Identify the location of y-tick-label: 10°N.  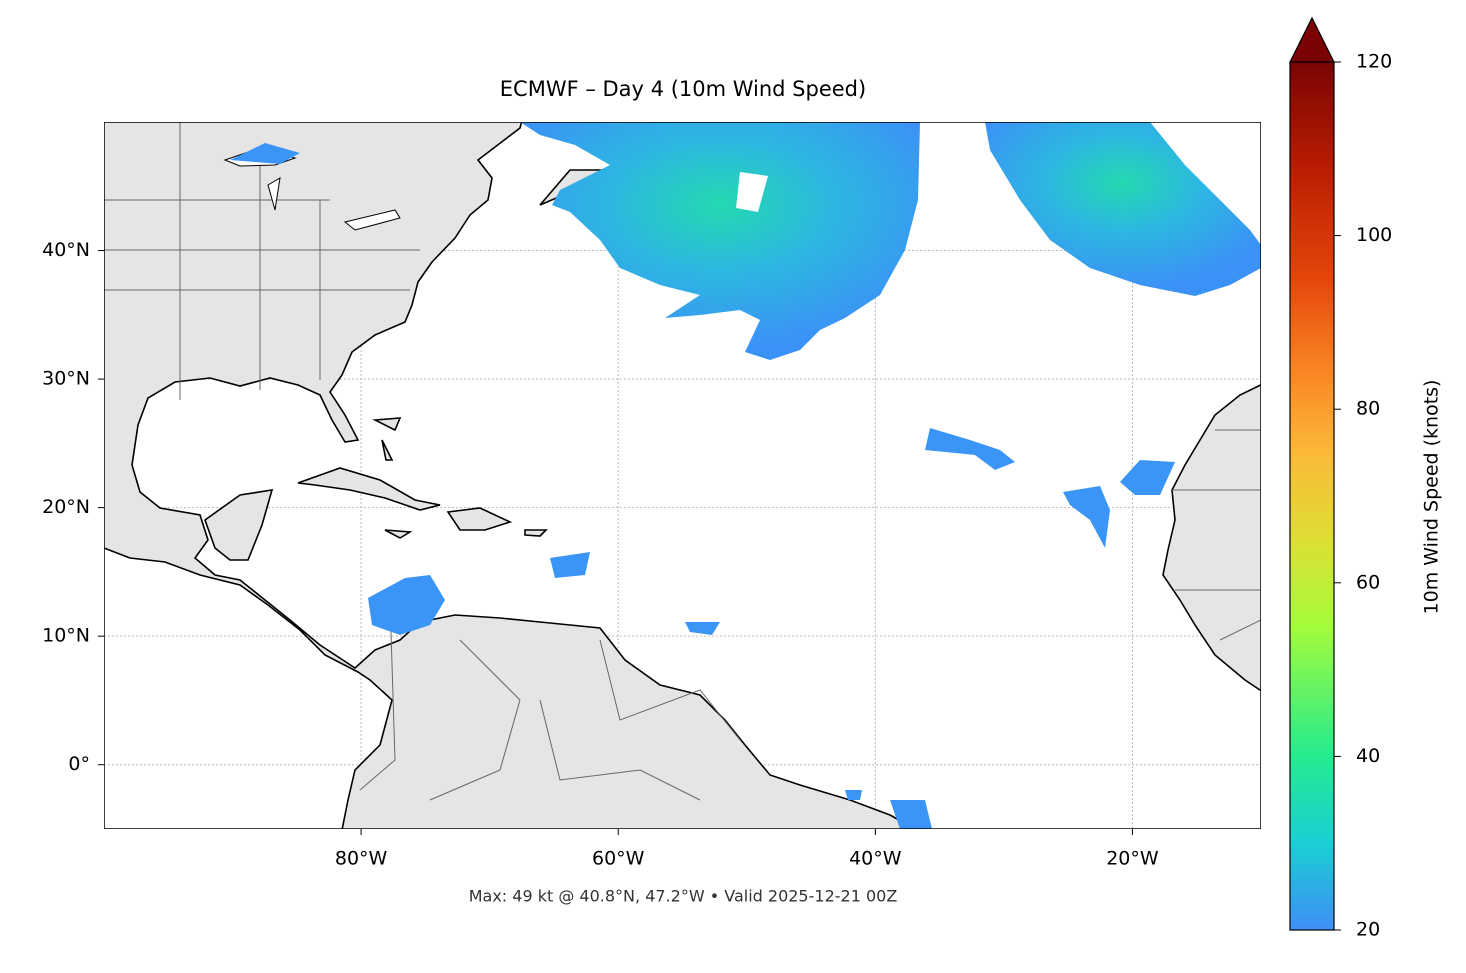
(66, 636).